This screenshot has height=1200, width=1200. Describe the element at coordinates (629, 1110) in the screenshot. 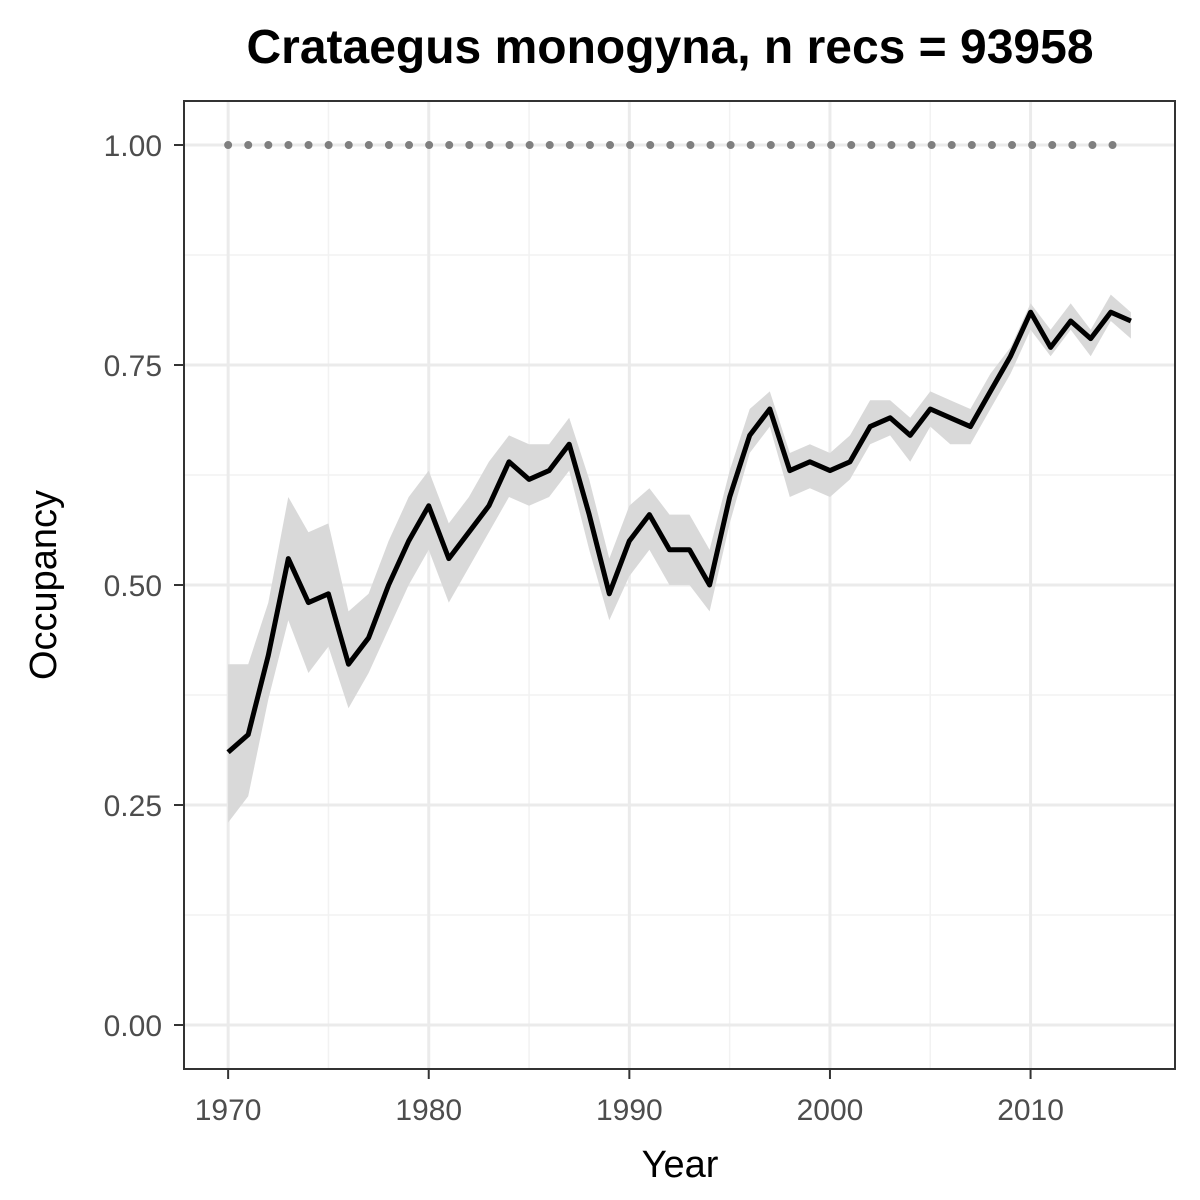

I see `x-tick-label: 1990` at that location.